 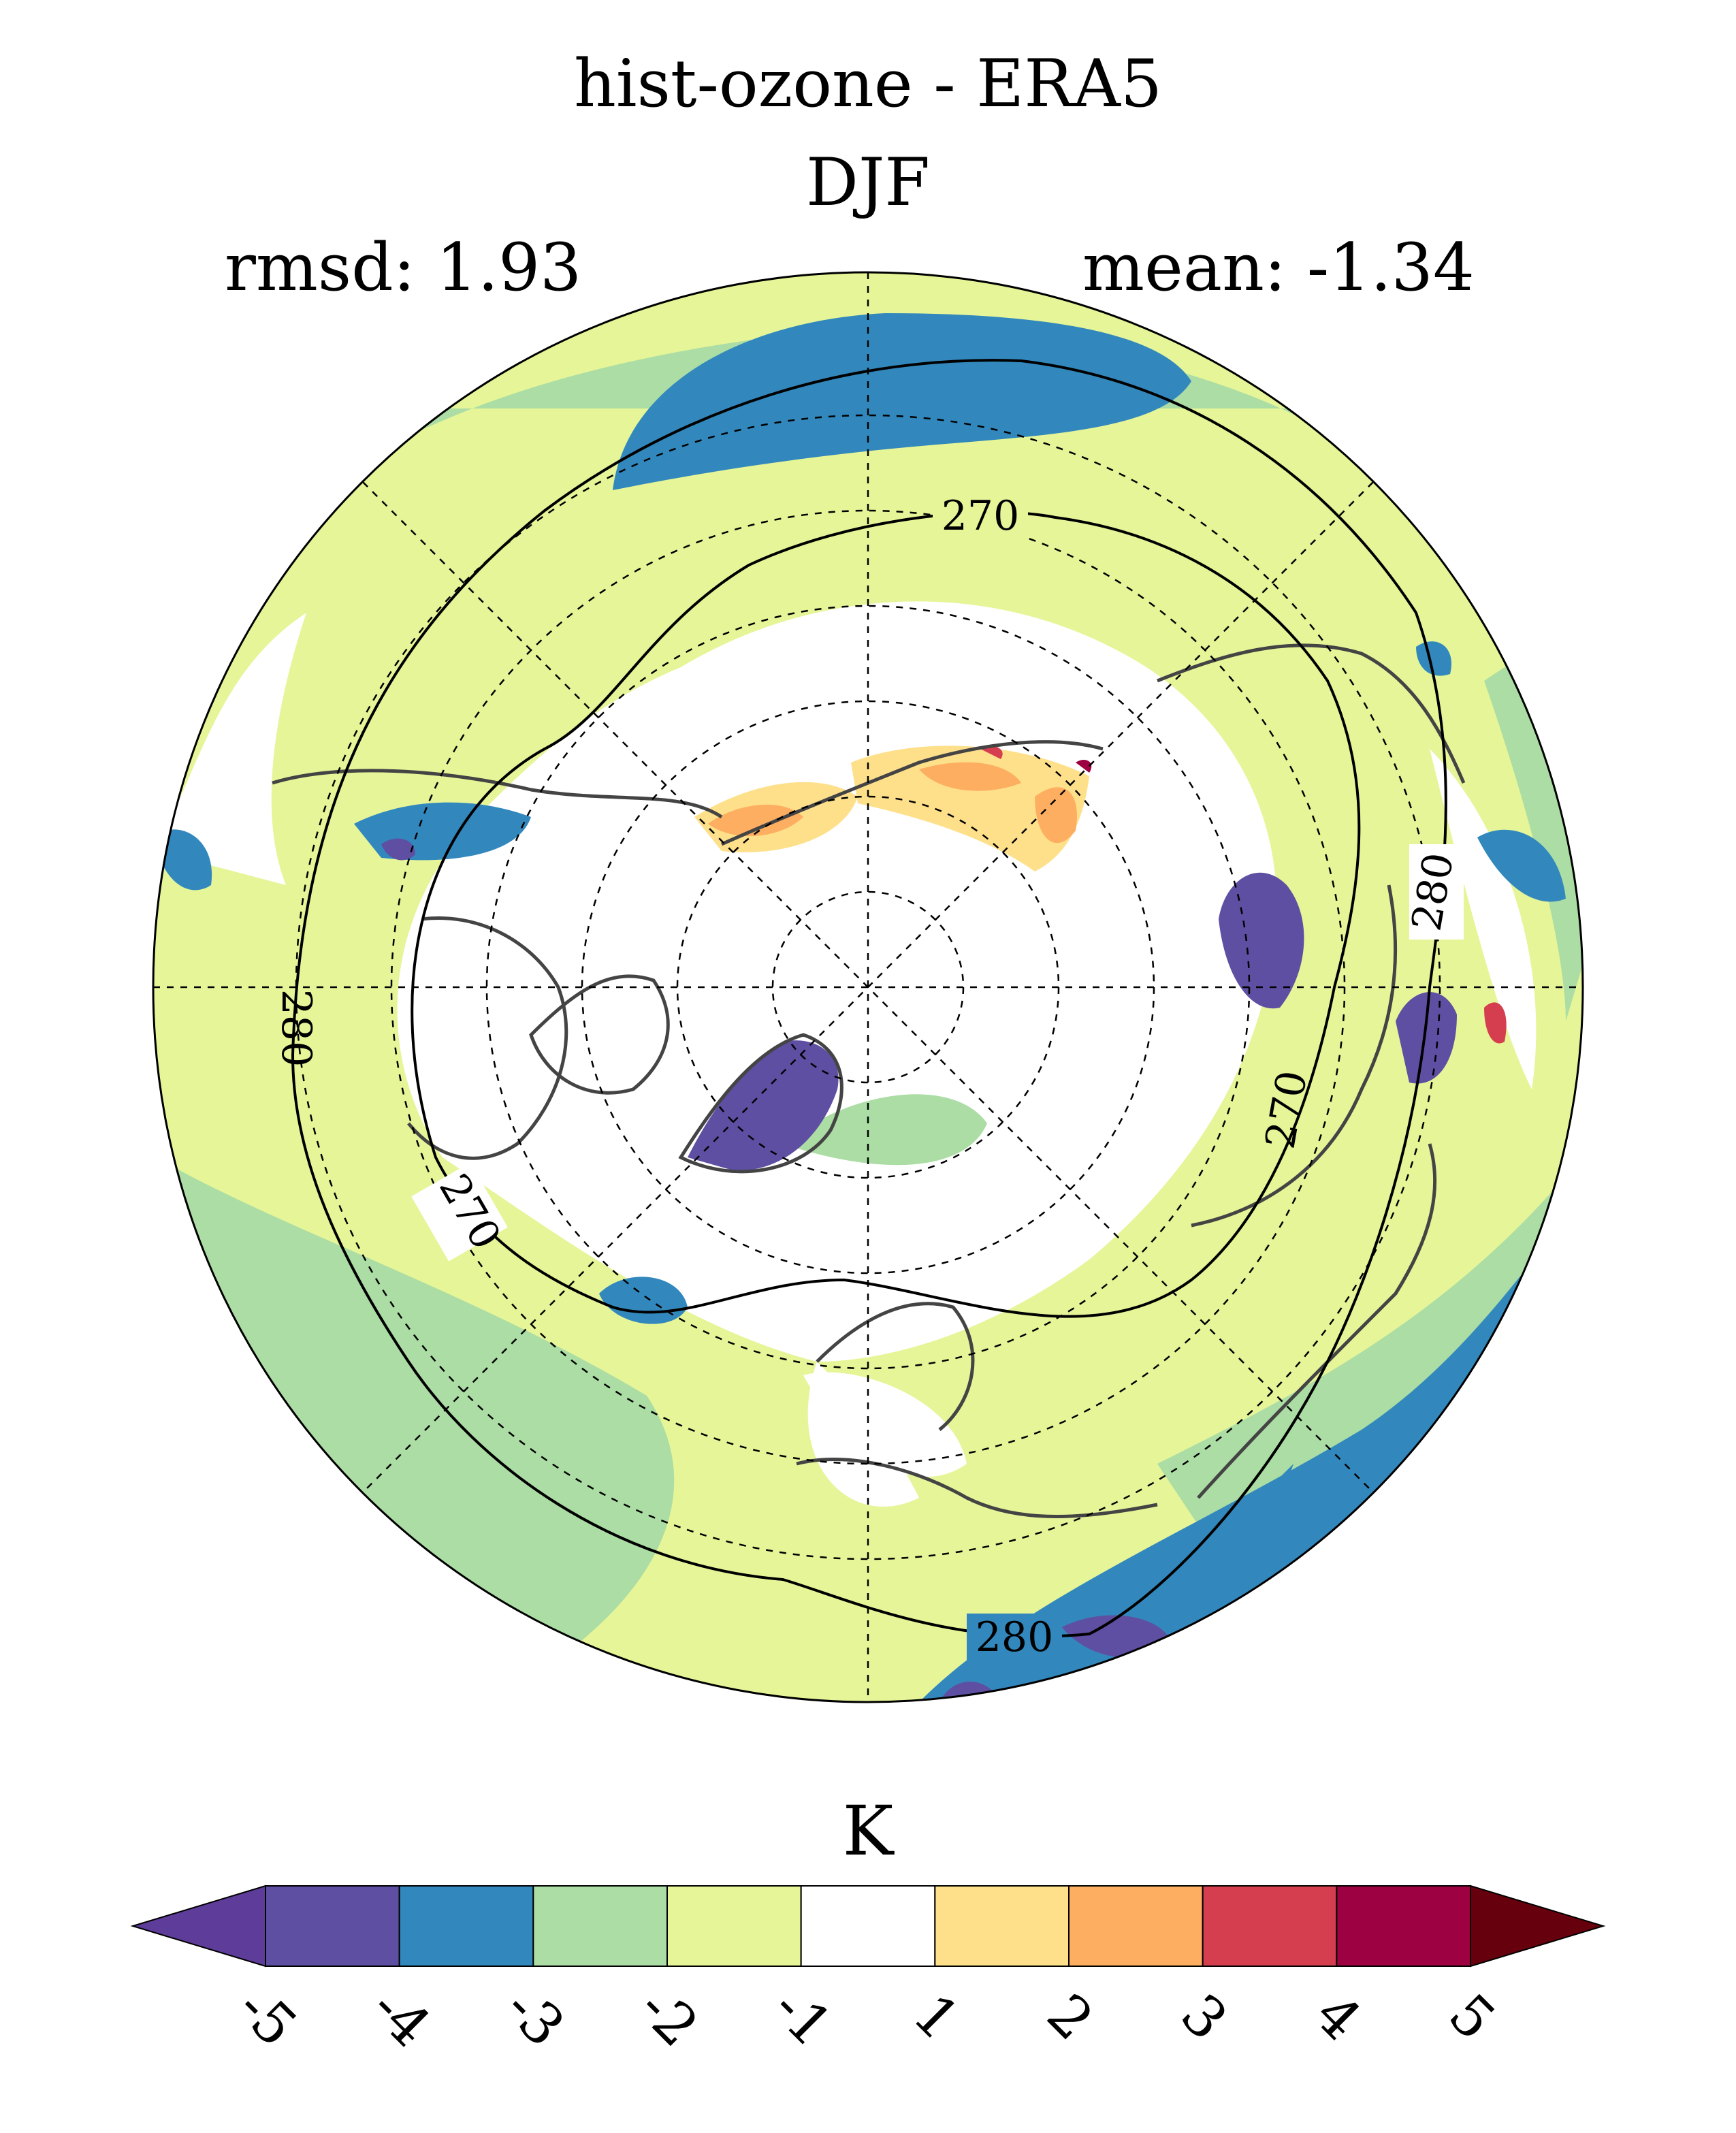 I want to click on colorbar-tick-label: 2, so click(x=1070, y=2018).